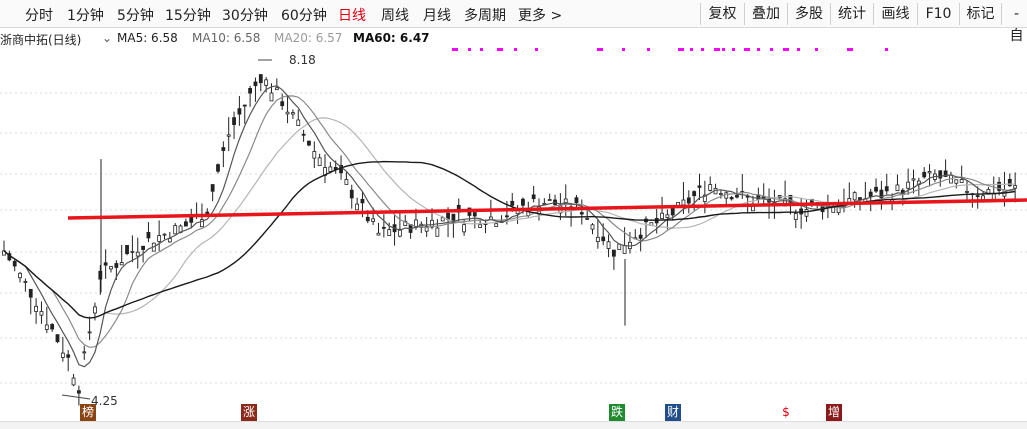  I want to click on toolbar-button-3: 统计, so click(852, 14).